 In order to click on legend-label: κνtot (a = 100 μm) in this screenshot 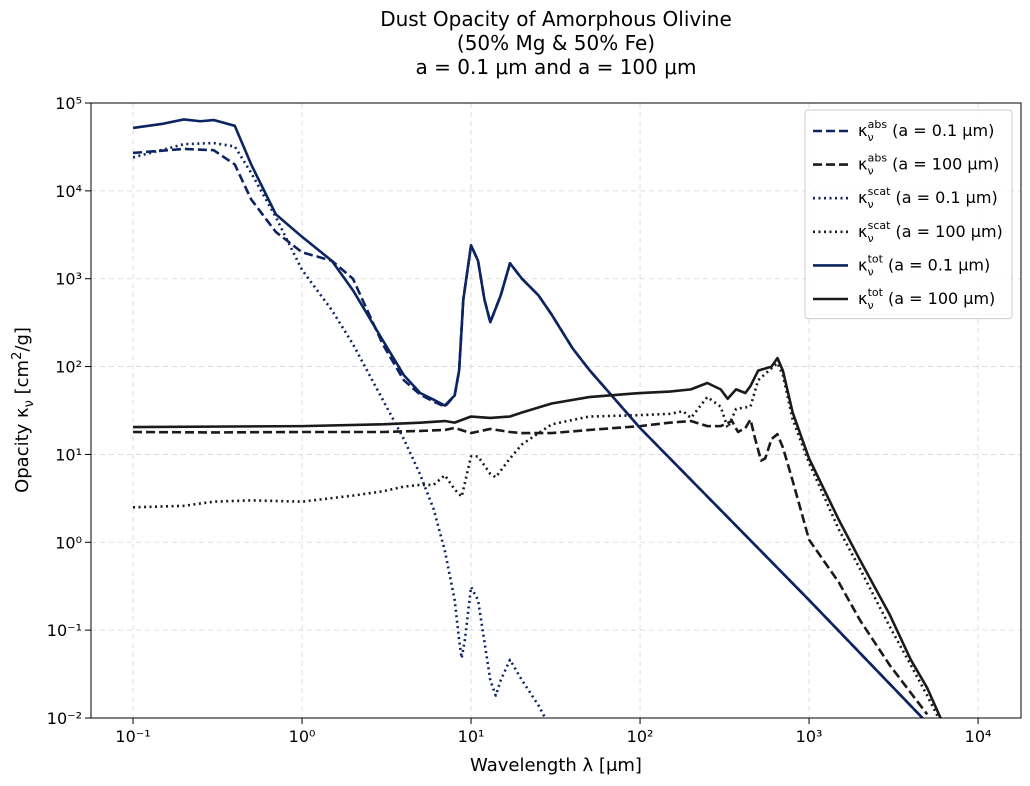, I will do `click(926, 299)`.